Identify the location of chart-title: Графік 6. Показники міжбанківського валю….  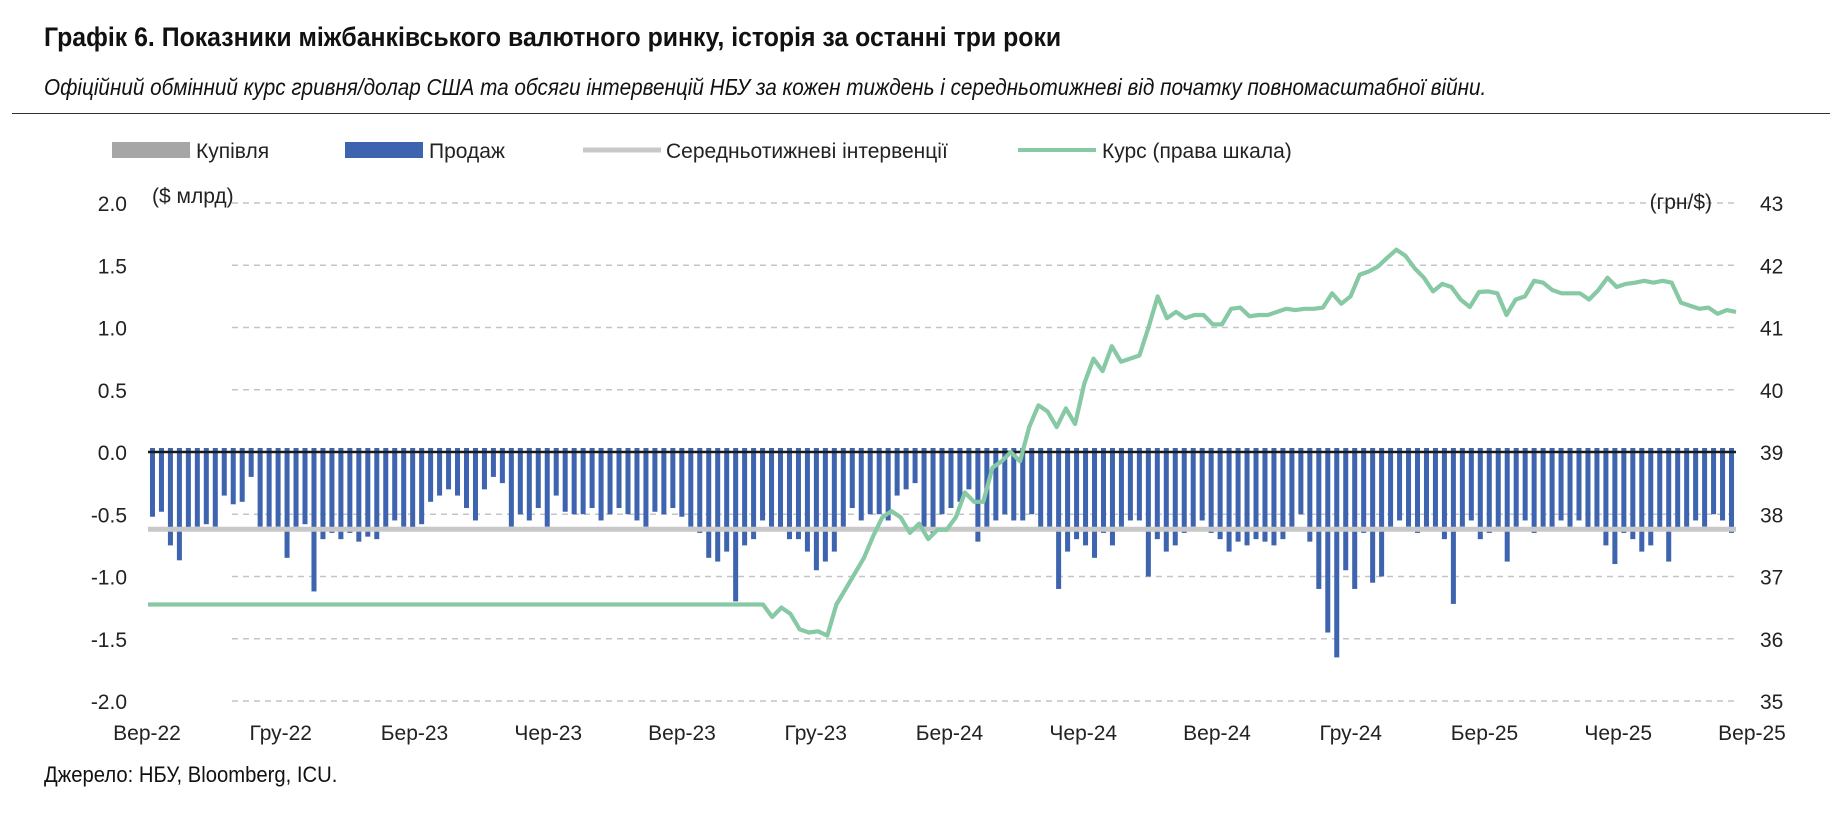
(553, 37).